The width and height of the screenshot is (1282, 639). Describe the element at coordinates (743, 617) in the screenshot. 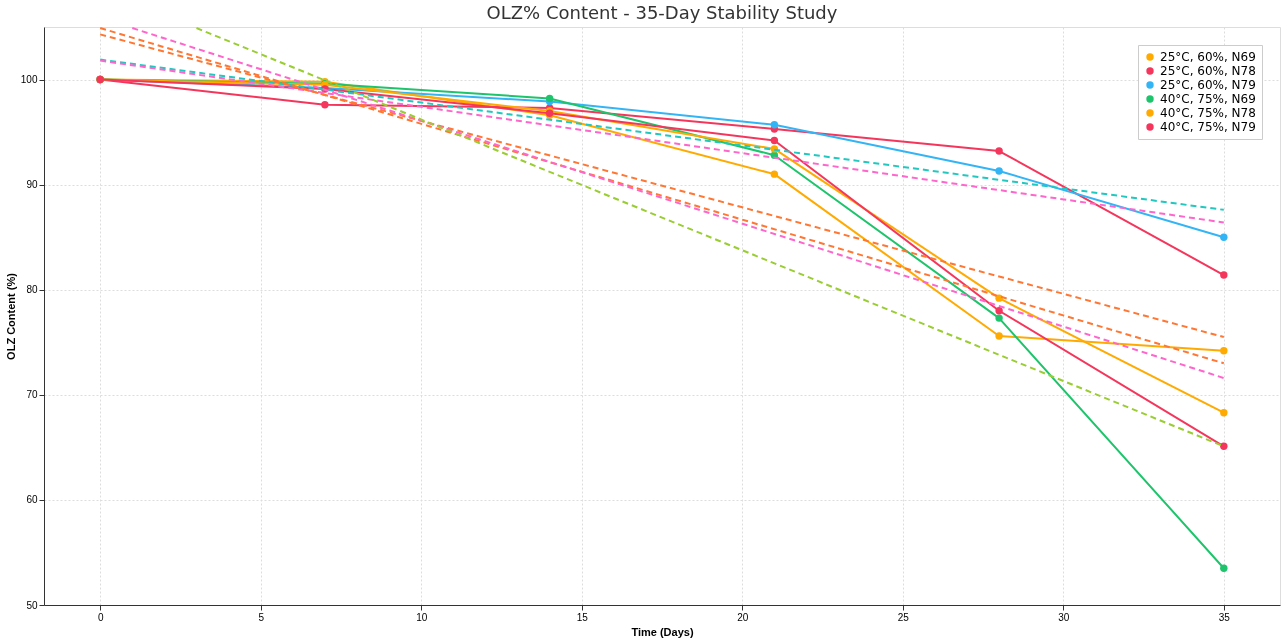

I see `x-tick-label: 20` at that location.